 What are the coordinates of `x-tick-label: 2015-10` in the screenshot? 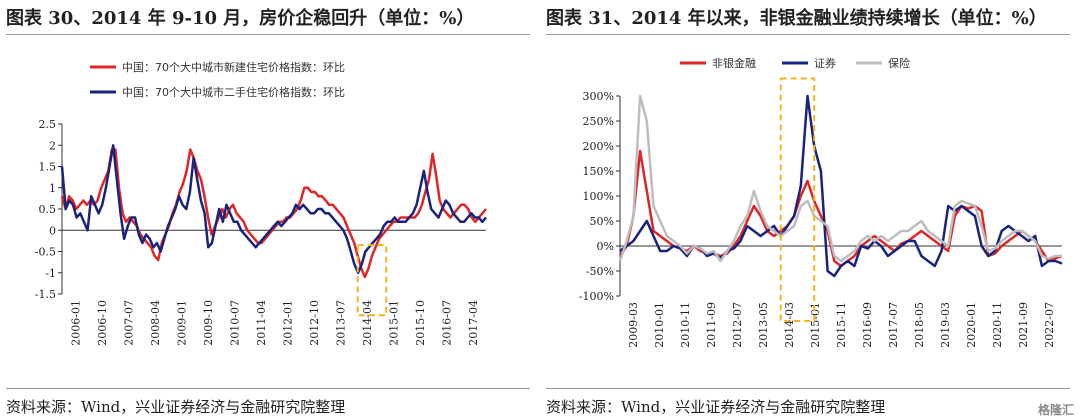 It's located at (420, 323).